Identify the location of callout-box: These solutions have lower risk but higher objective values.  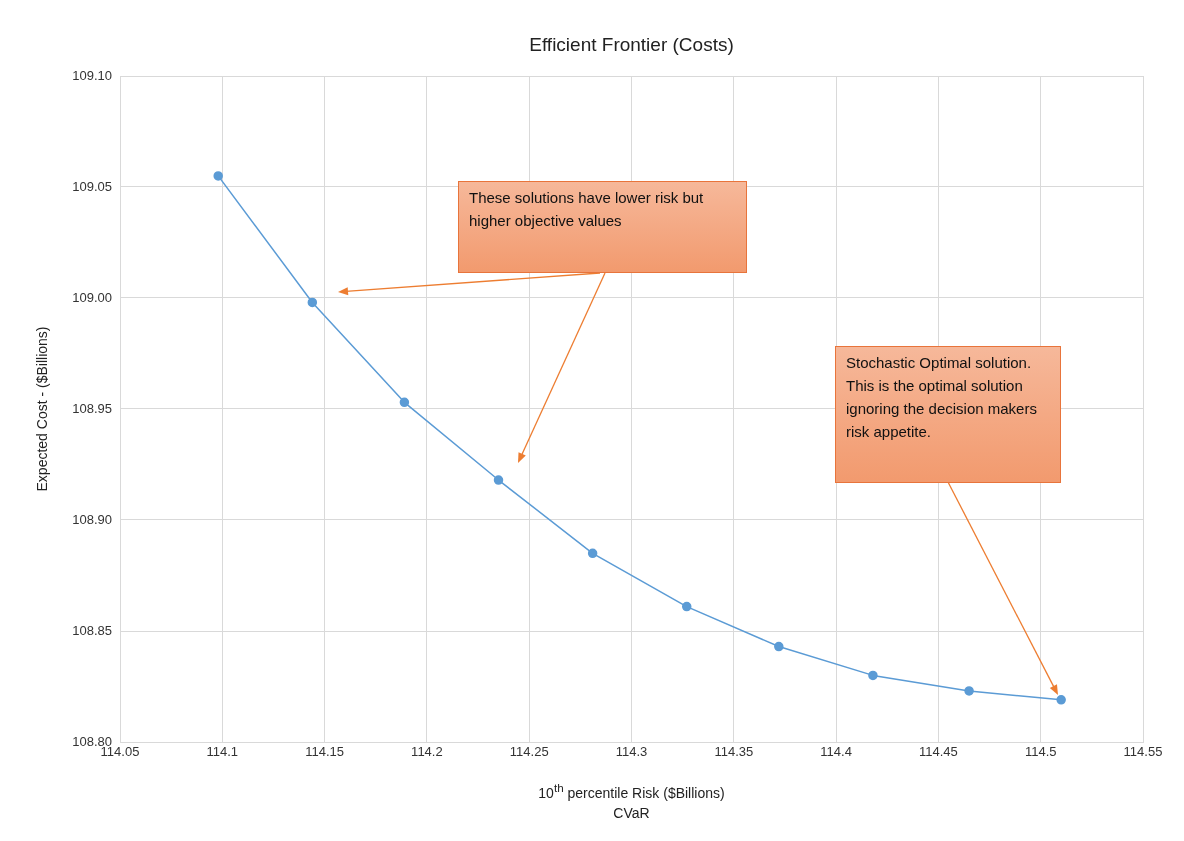
(602, 227).